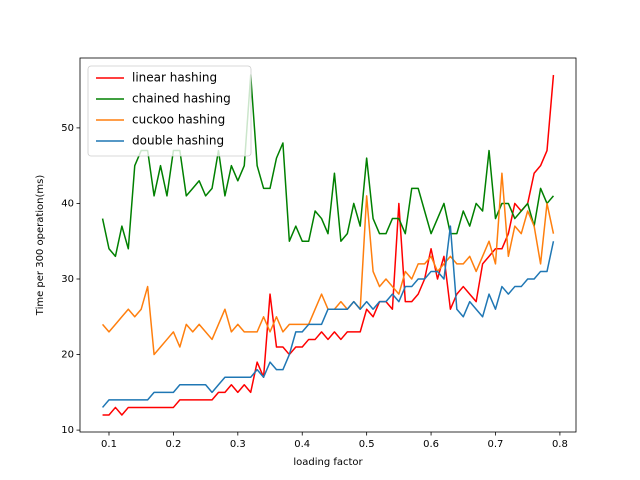 The image size is (640, 480). Describe the element at coordinates (109, 444) in the screenshot. I see `x-tick-label: 0.1` at that location.